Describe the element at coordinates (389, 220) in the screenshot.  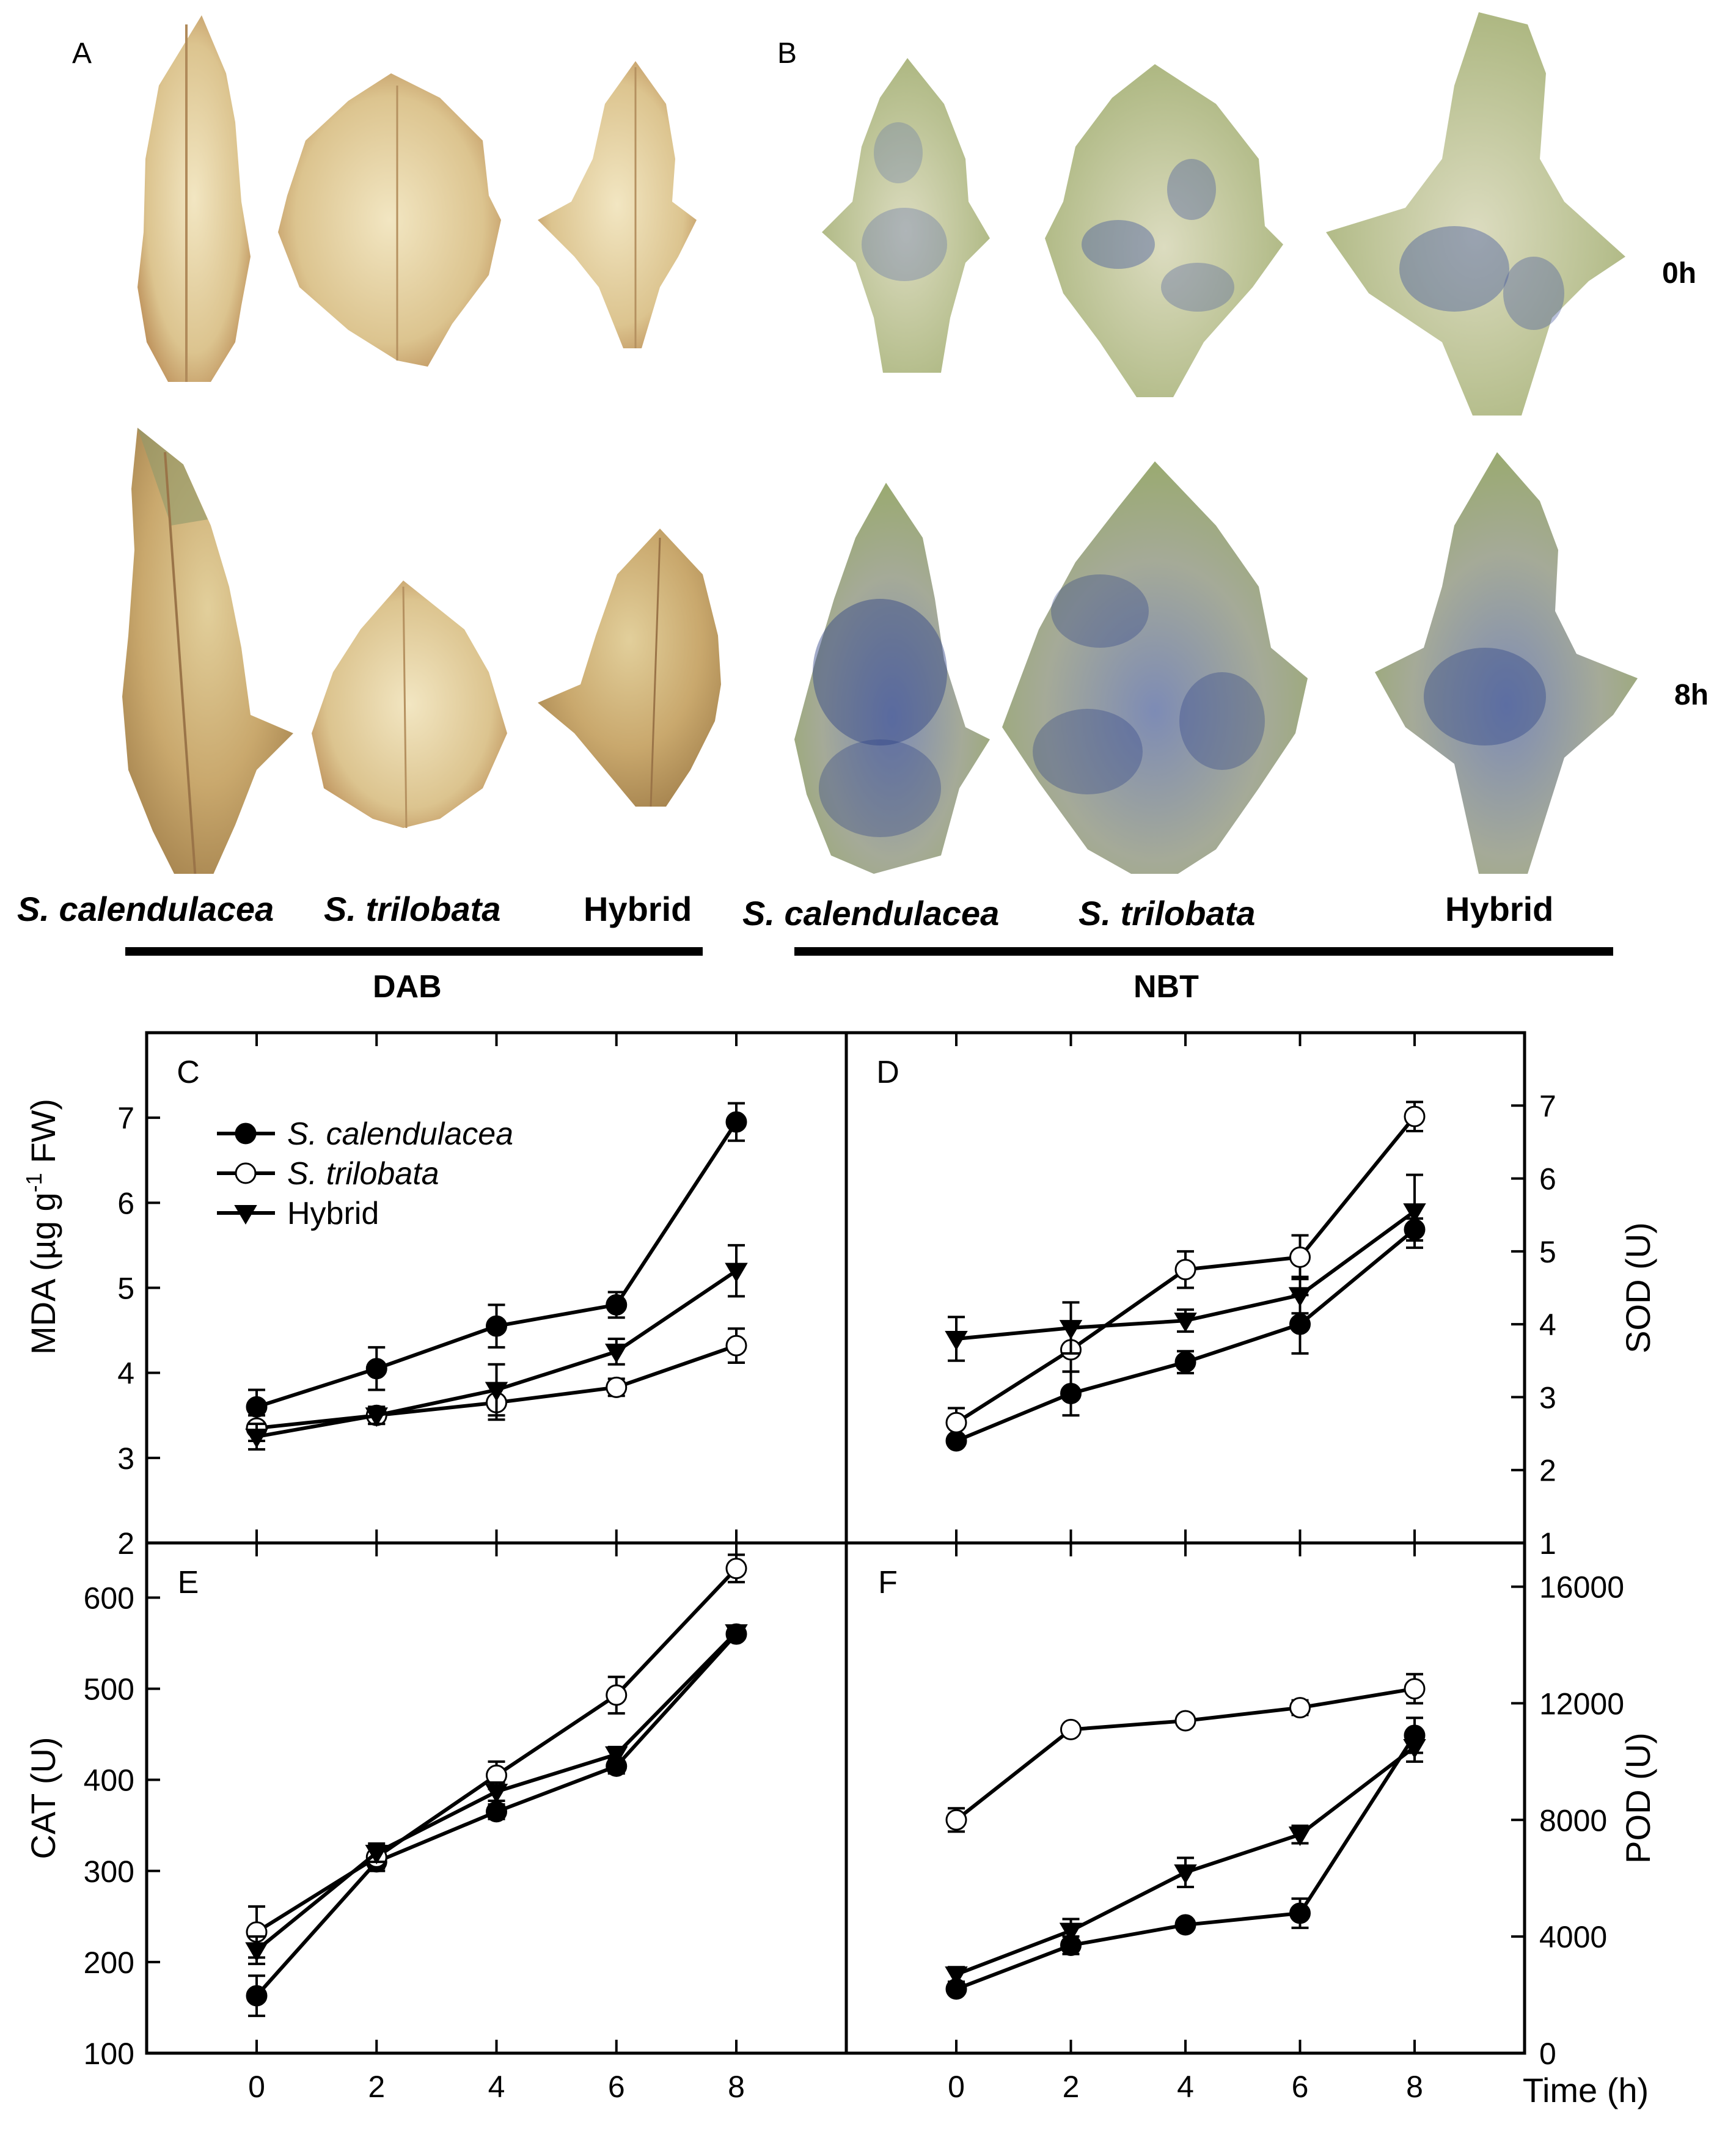
I see `leaf-dab-trilobata-0h` at that location.